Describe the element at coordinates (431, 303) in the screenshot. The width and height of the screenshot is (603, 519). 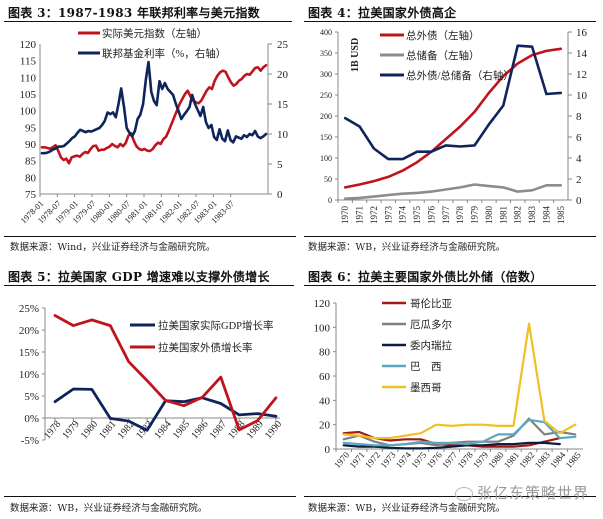
I see `legend-label: 哥伦比亚` at that location.